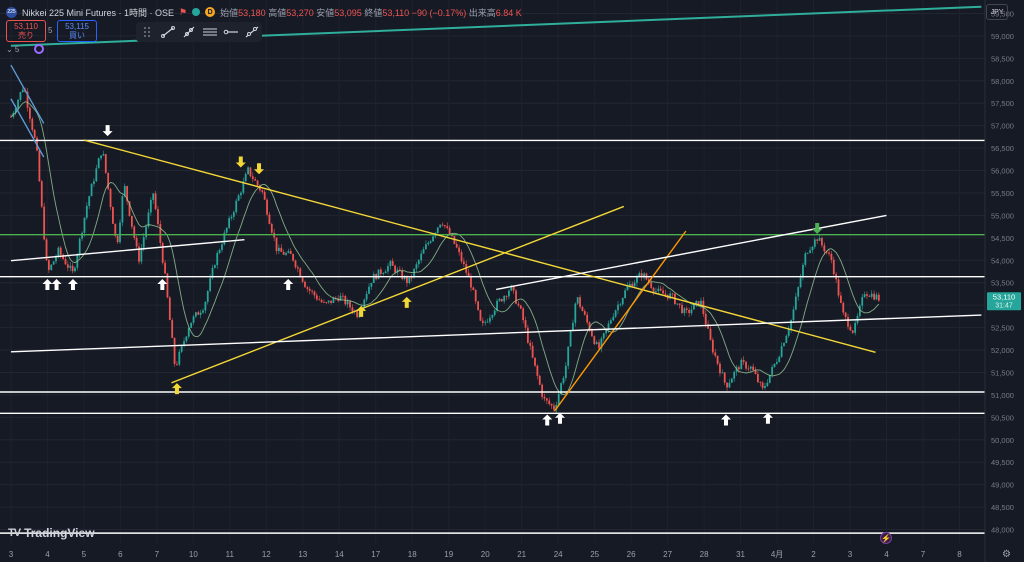  Describe the element at coordinates (997, 12) in the screenshot. I see `currency-button: JPY` at that location.